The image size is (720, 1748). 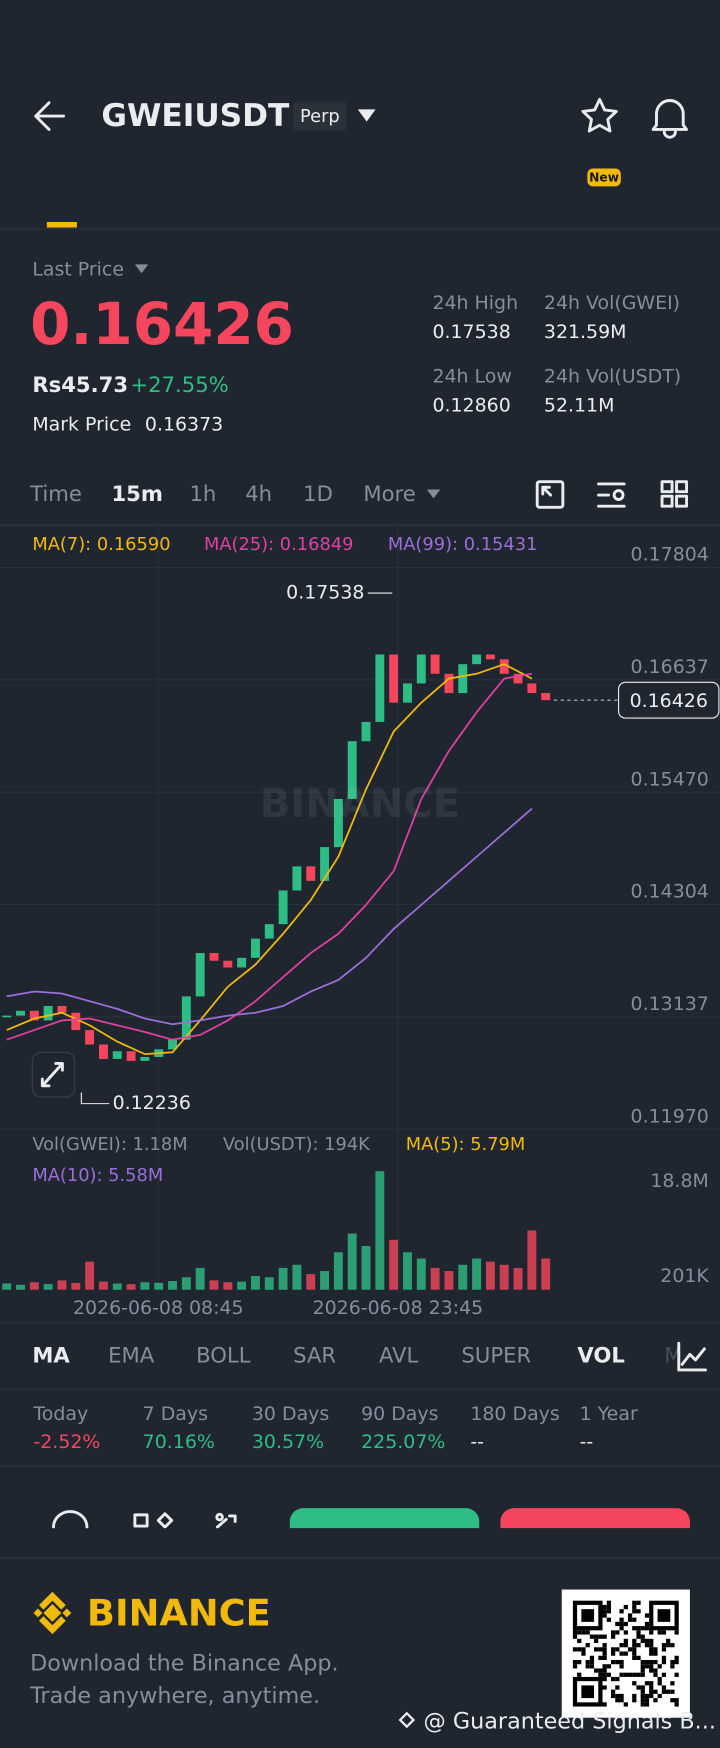 I want to click on last-price-label: 0.16426, so click(x=669, y=701).